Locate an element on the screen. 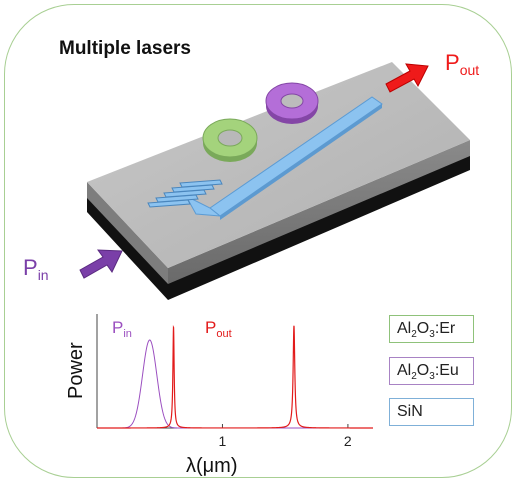 Image resolution: width=517 pixels, height=483 pixels. y-axis-label: Power is located at coordinates (76, 370).